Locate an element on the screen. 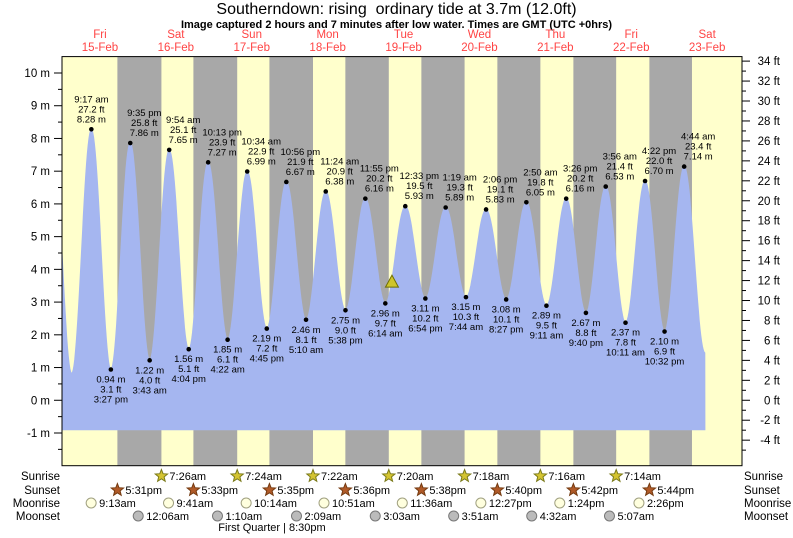 This screenshot has width=793, height=538. day-label: Mon is located at coordinates (327, 35).